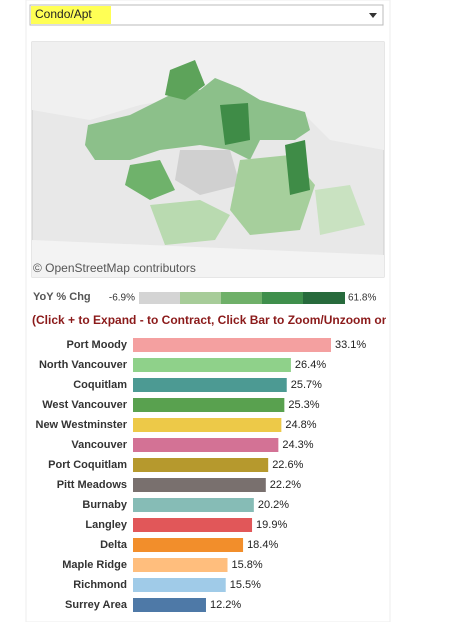 This screenshot has width=457, height=622. Describe the element at coordinates (83, 365) in the screenshot. I see `category-label: North Vancouver` at that location.